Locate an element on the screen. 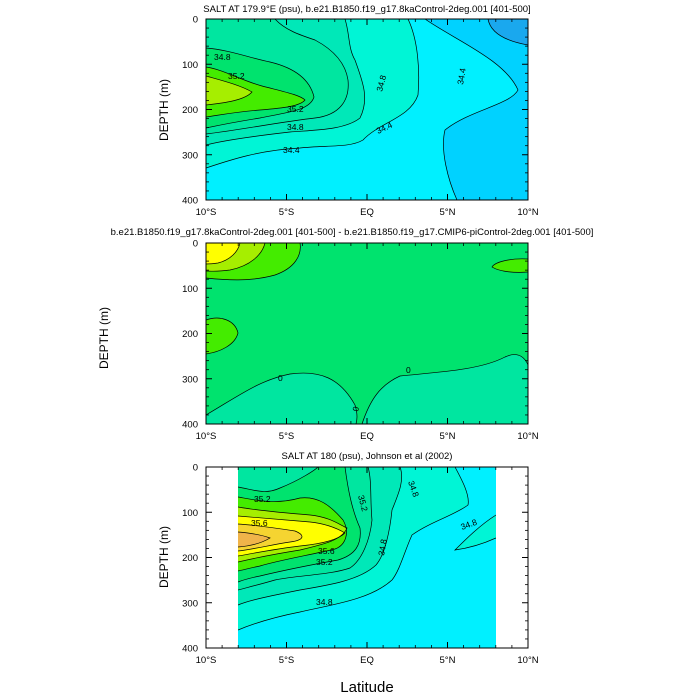 The image size is (700, 700). panel-3-ylabel: DEPTH (m) is located at coordinates (164, 557).